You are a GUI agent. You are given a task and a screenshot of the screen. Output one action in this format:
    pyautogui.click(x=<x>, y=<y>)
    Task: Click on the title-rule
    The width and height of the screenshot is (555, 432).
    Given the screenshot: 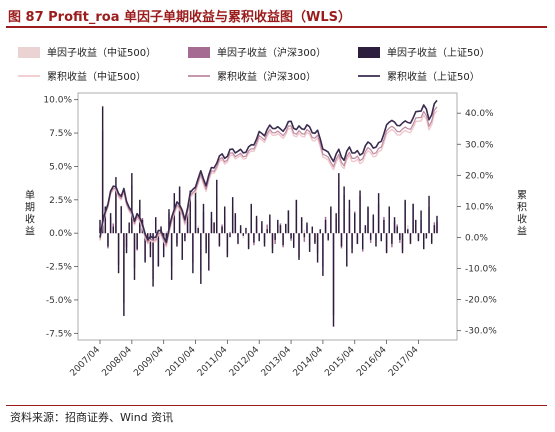 What is the action you would take?
    pyautogui.click(x=276, y=27)
    